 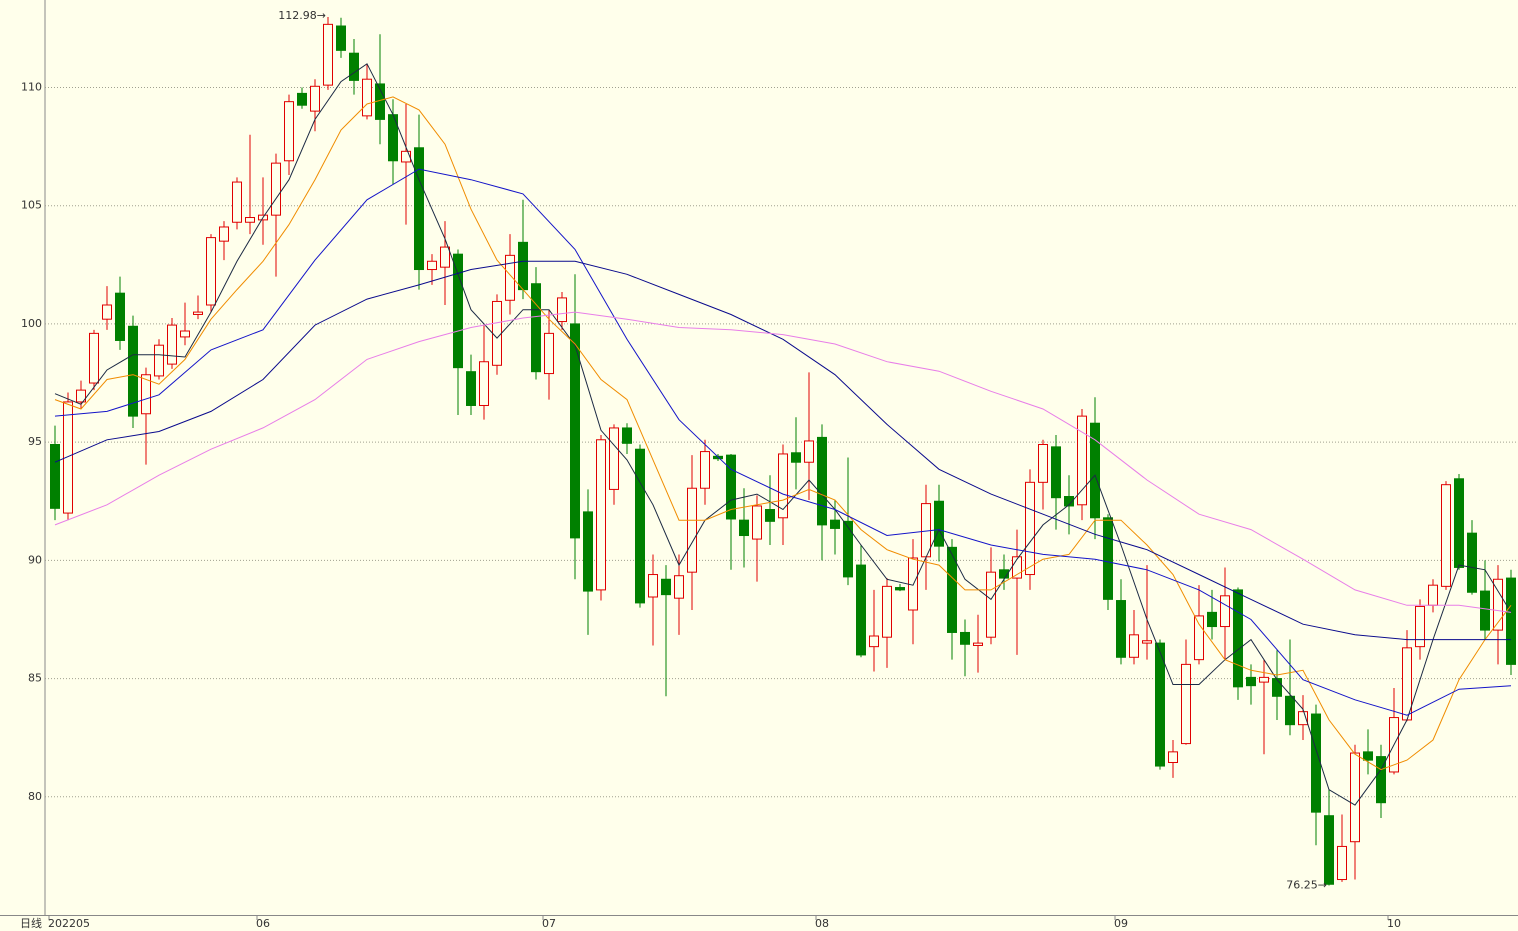 I want to click on y-tick-label: 85, so click(x=35, y=678).